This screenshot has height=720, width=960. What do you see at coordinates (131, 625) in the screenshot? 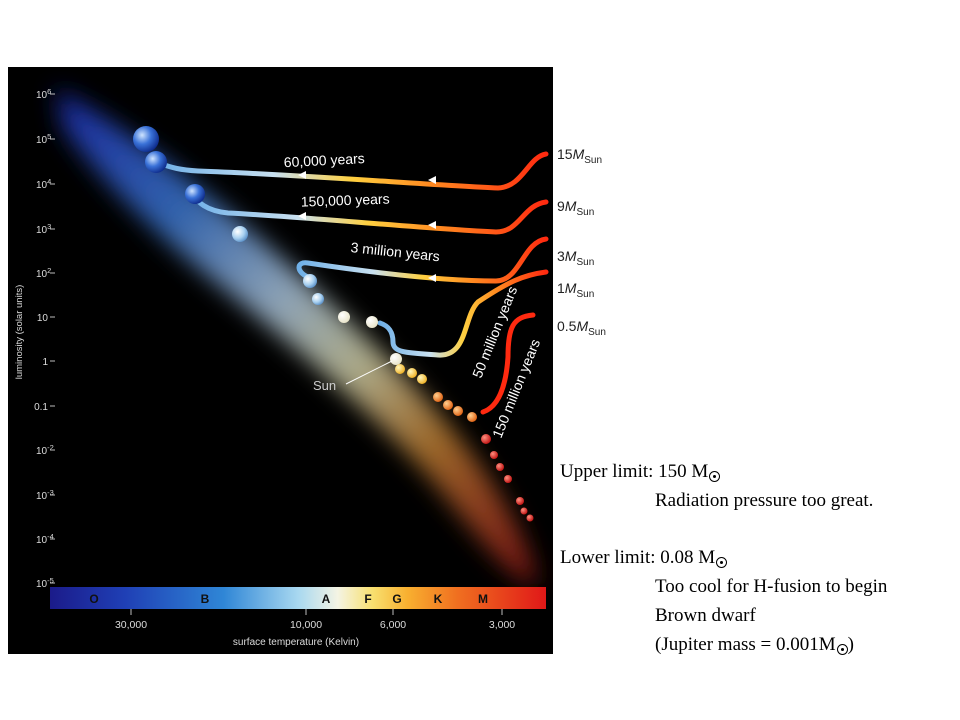
I see `x-tick-label: 30,000` at bounding box center [131, 625].